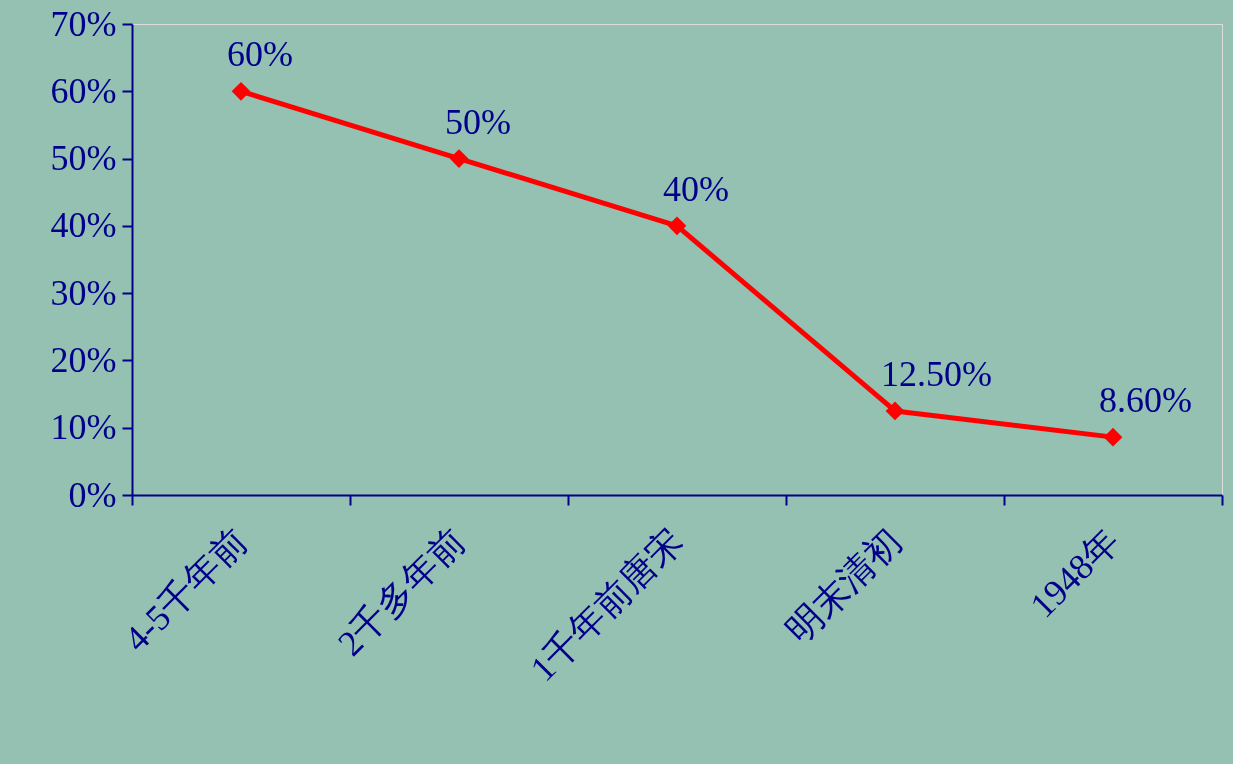 The width and height of the screenshot is (1233, 764). Describe the element at coordinates (83, 427) in the screenshot. I see `y-tick-label: 10%` at that location.